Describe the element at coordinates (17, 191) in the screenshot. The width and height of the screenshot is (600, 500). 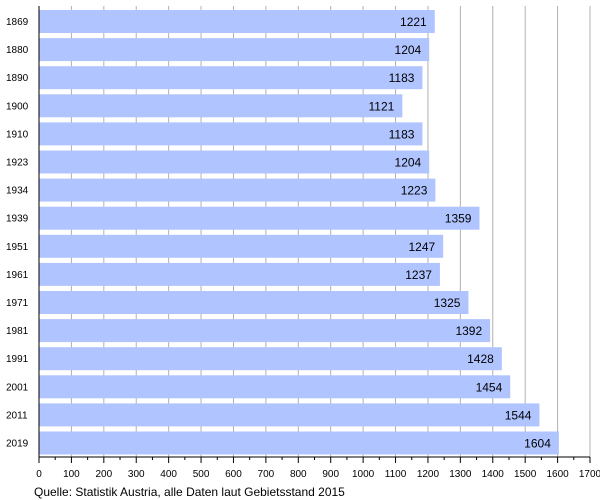
I see `category-label: 1934` at that location.